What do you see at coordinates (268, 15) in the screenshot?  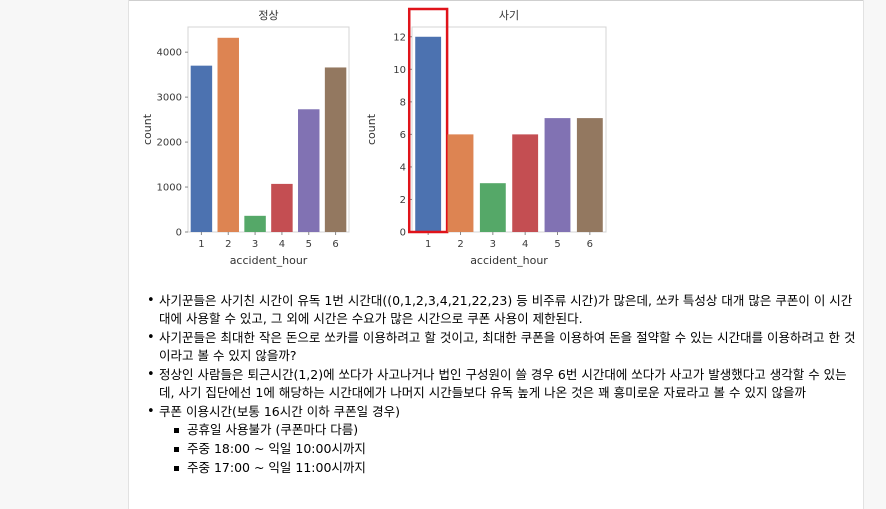 I see `chart-title: 정상` at bounding box center [268, 15].